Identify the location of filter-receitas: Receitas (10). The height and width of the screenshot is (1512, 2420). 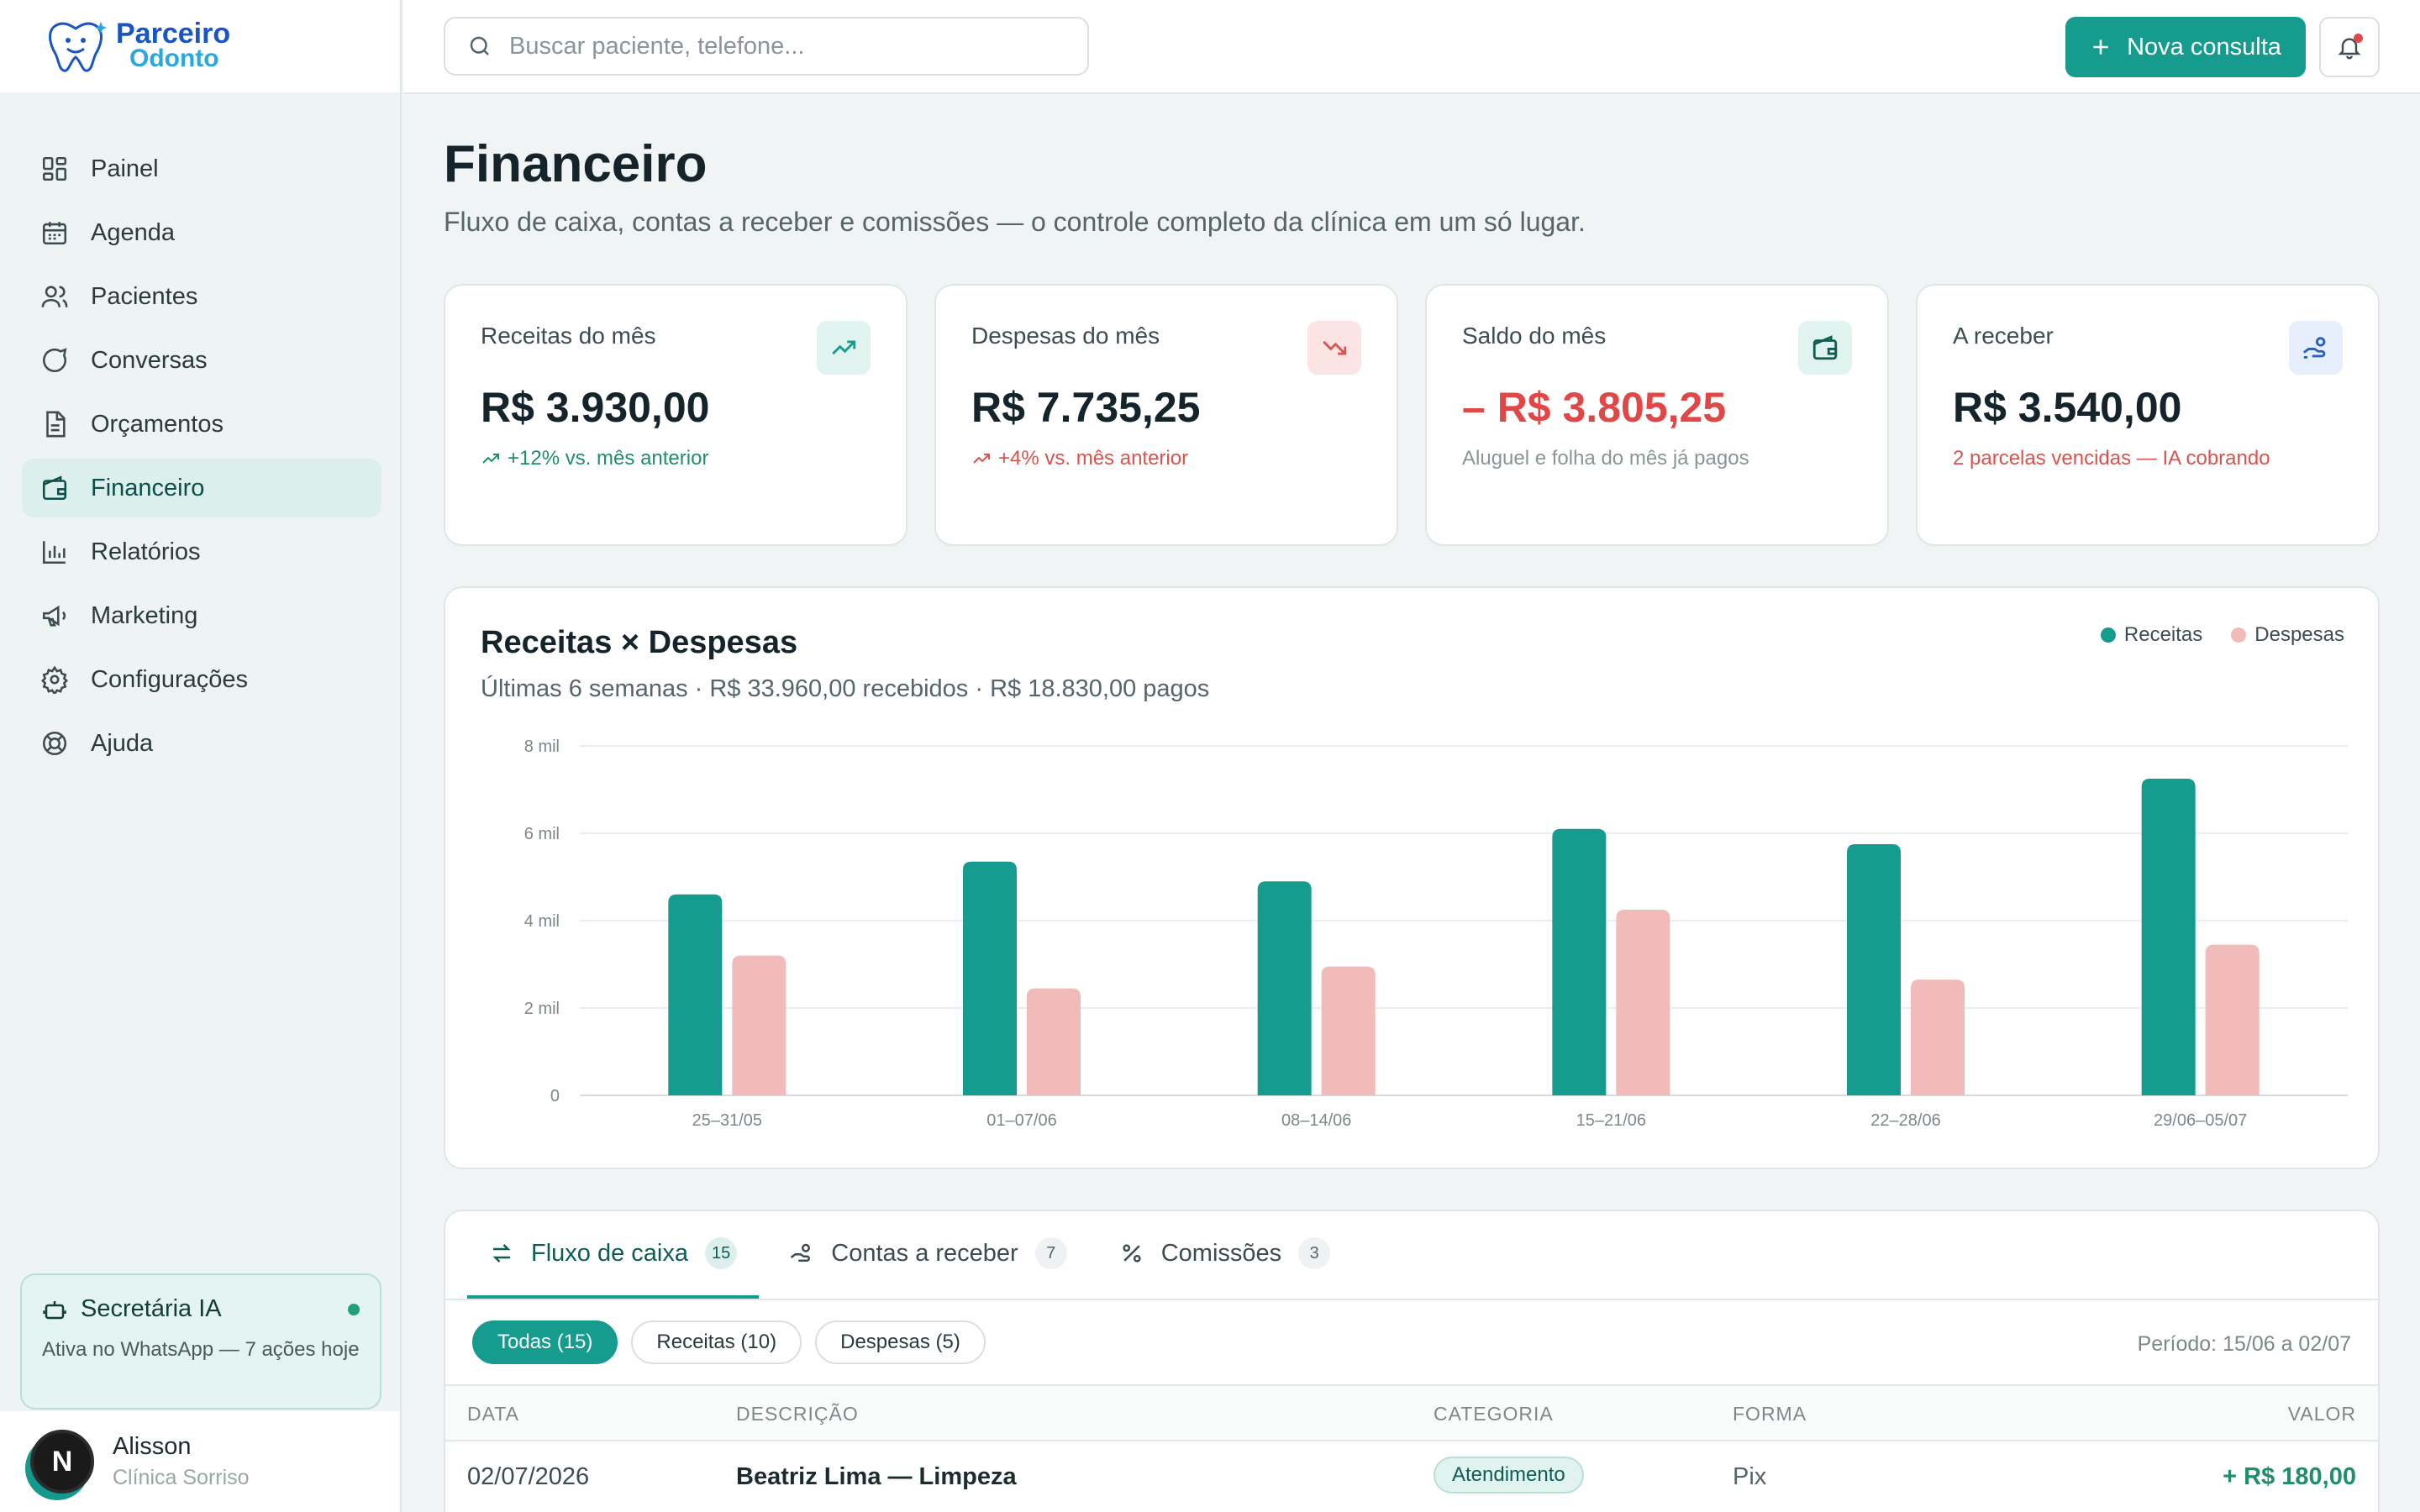
(717, 1342).